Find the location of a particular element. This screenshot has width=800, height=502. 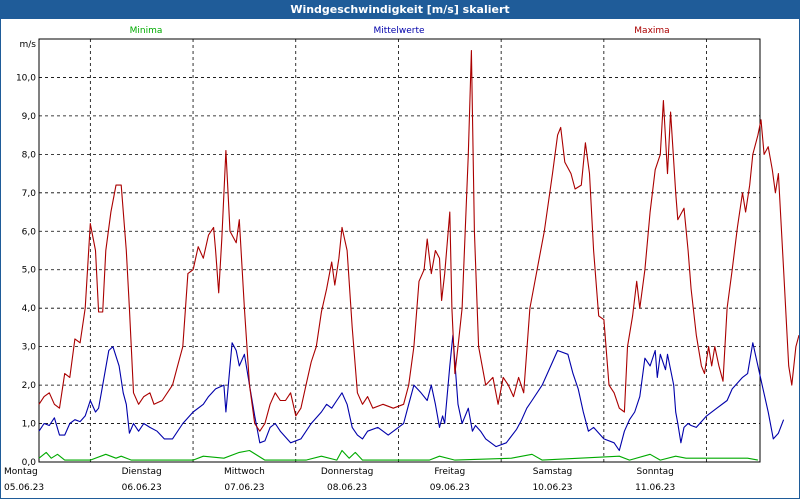

y-tick-label: 9,0 is located at coordinates (29, 117).